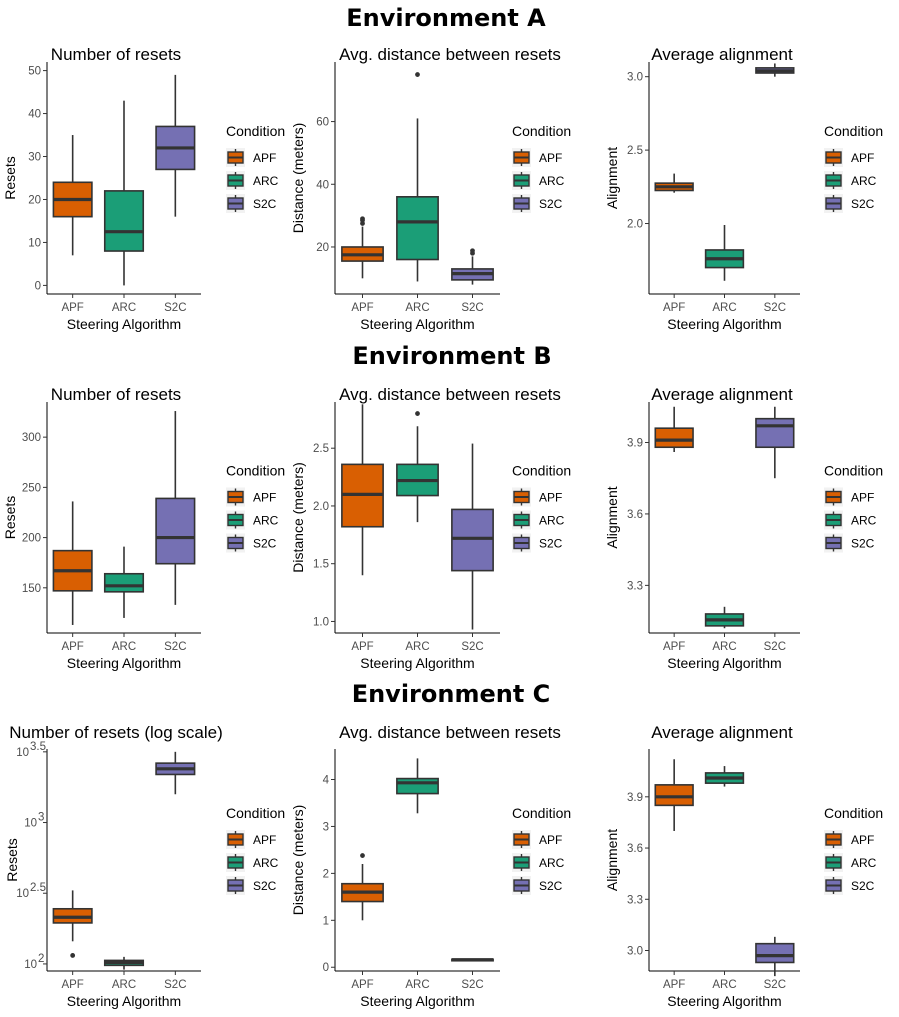 Image resolution: width=899 pixels, height=1017 pixels. I want to click on enva-distance-legend-title: Condition, so click(541, 131).